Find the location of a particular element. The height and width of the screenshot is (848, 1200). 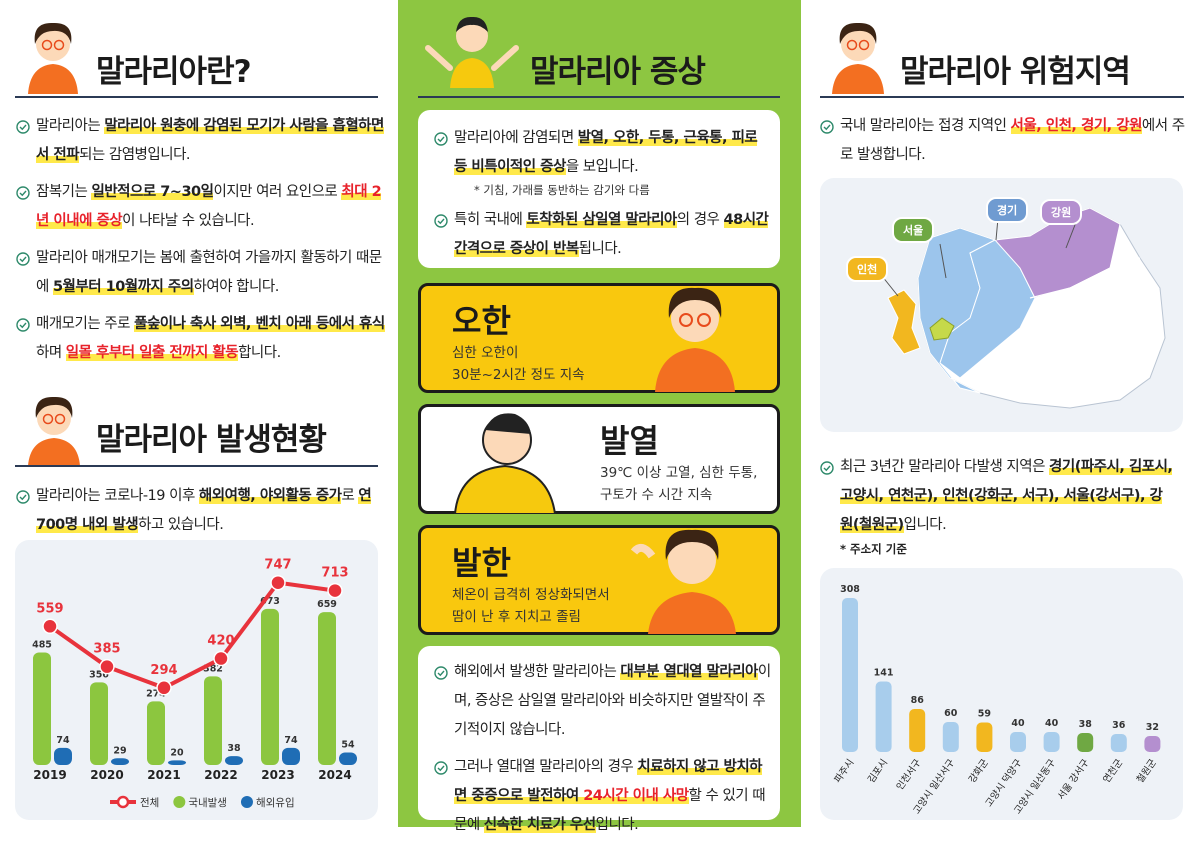

text-run: 하고 있습니다. is located at coordinates (181, 525).